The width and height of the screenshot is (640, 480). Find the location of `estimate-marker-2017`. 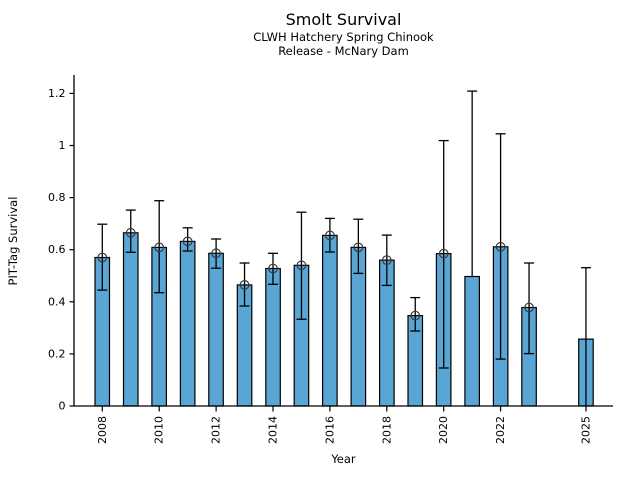

estimate-marker-2017 is located at coordinates (358, 247).